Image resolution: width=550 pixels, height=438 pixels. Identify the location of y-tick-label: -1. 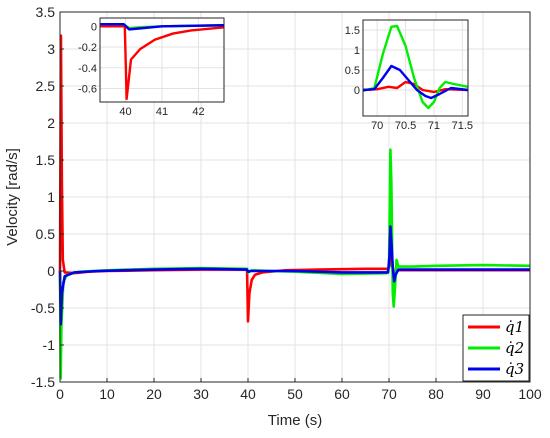
(49, 345).